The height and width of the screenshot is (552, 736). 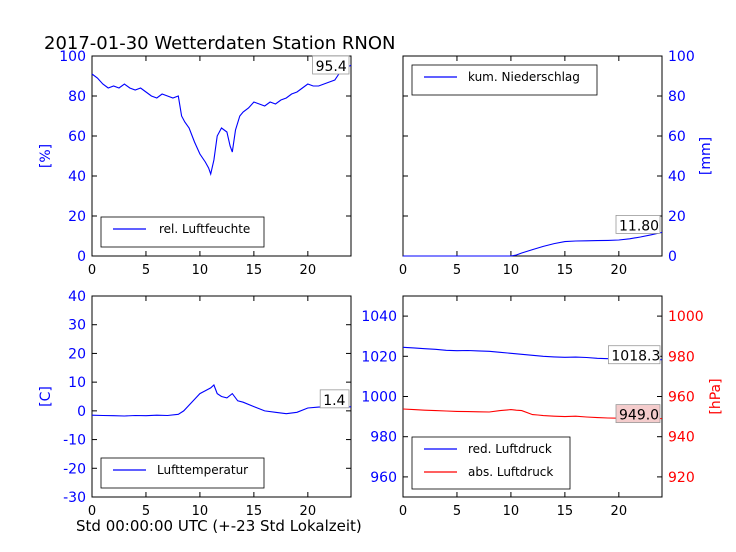 What do you see at coordinates (510, 449) in the screenshot?
I see `legend-label: red. Luftdruck` at bounding box center [510, 449].